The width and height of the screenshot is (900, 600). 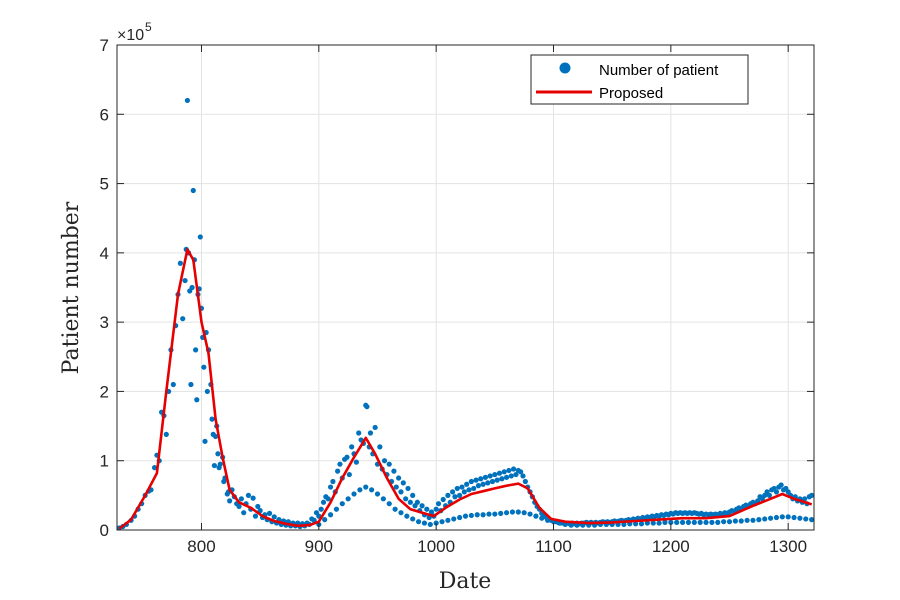 What do you see at coordinates (71, 287) in the screenshot?
I see `y-axis-label: Patient number` at bounding box center [71, 287].